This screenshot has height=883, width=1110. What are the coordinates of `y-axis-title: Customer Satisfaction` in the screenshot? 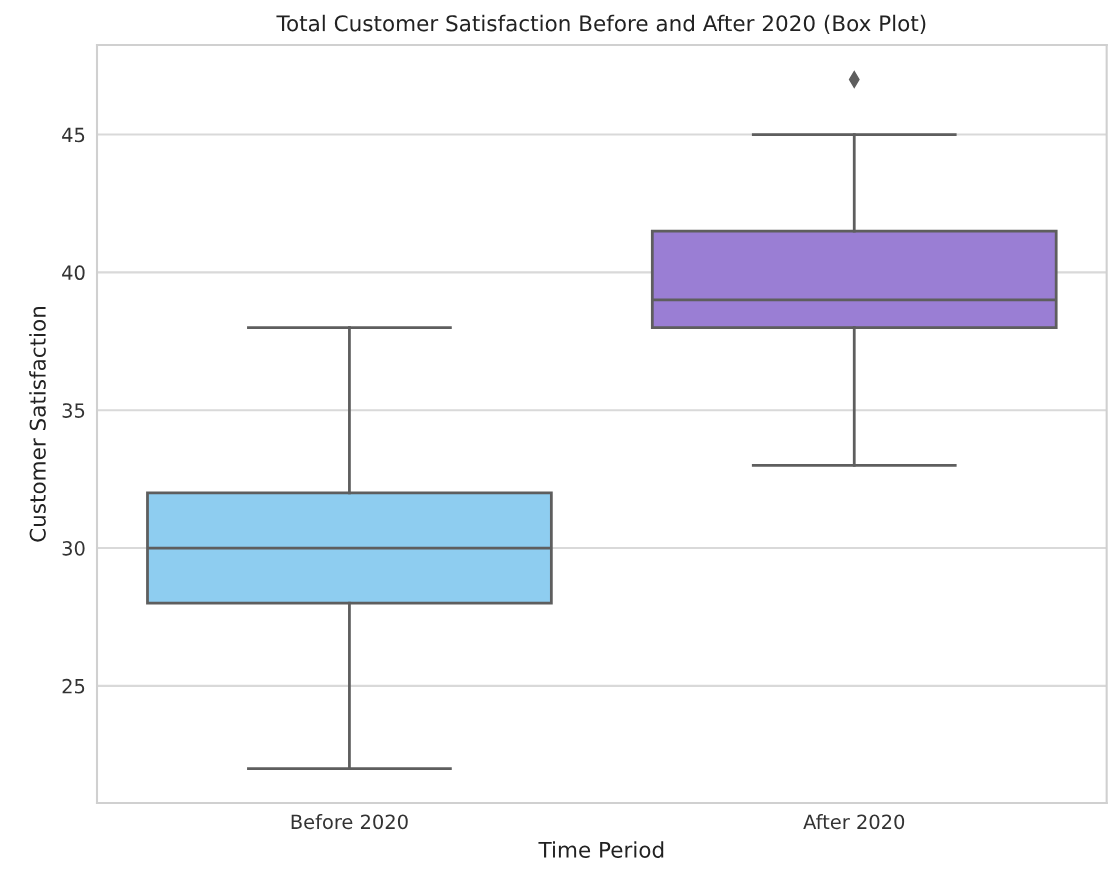 It's located at (37, 424).